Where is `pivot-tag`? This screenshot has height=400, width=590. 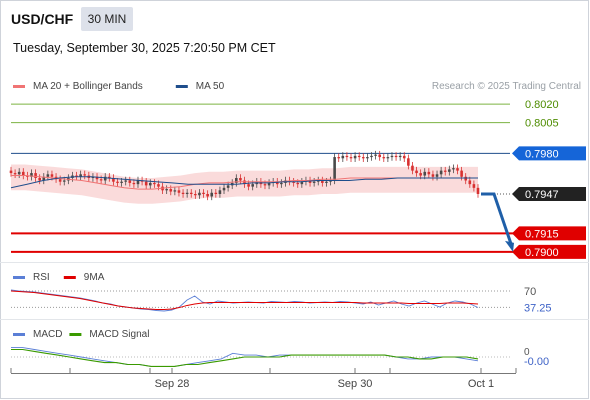
pivot-tag is located at coordinates (549, 153).